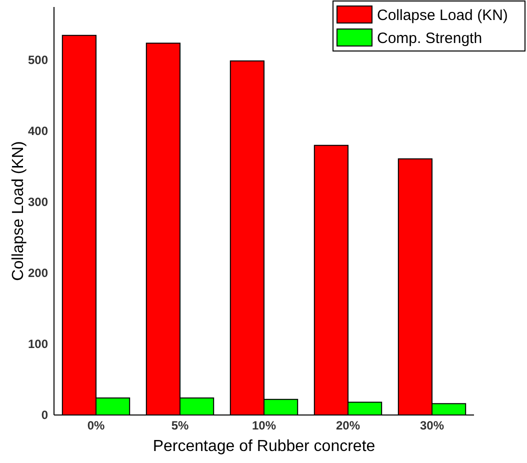  I want to click on y-tick-label: 200, so click(38, 273).